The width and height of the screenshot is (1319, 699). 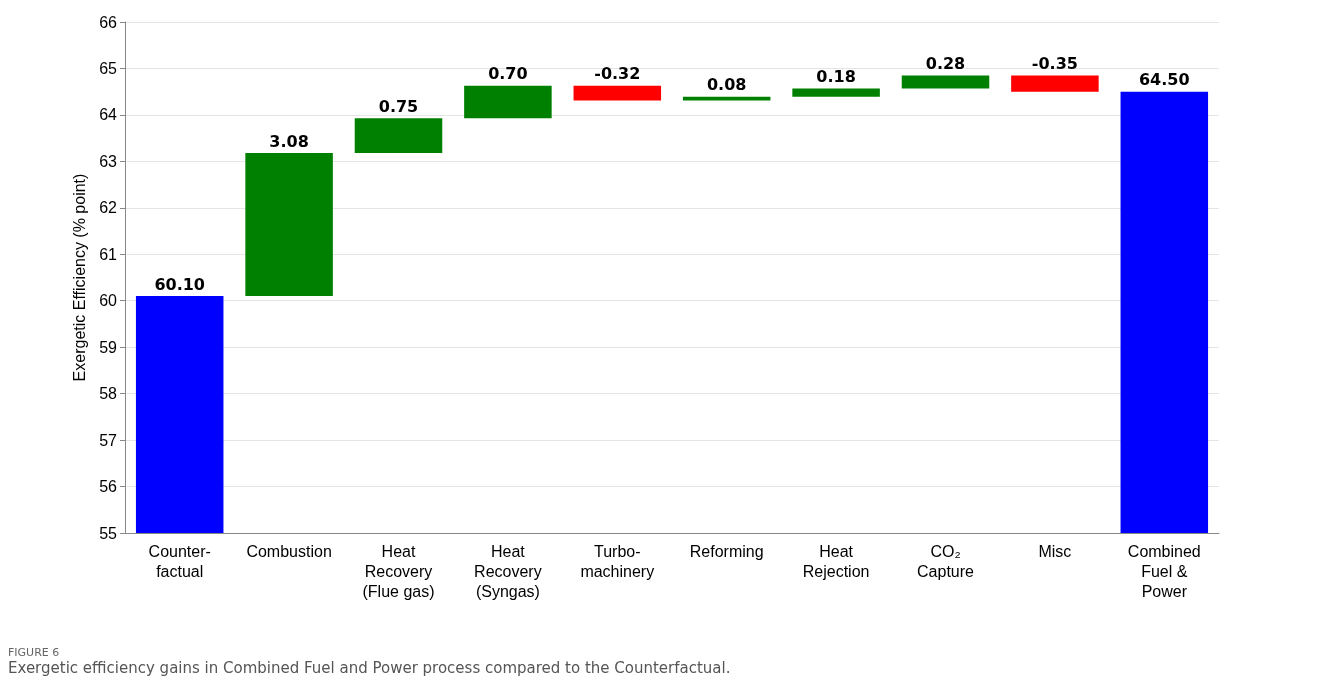 What do you see at coordinates (108, 22) in the screenshot?
I see `y-tick-label: 66` at bounding box center [108, 22].